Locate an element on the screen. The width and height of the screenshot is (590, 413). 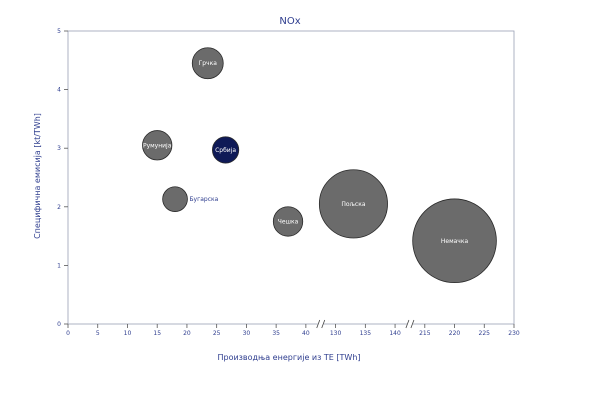
bubble-label: Чешка is located at coordinates (288, 221).